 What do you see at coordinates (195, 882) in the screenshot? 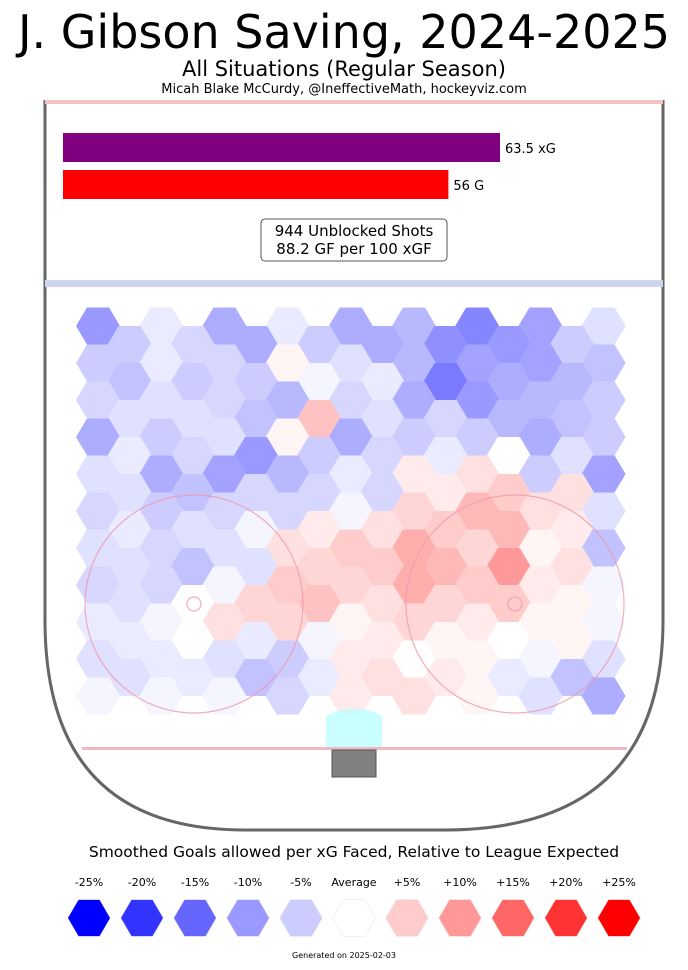
I see `legend-label: -15%` at bounding box center [195, 882].